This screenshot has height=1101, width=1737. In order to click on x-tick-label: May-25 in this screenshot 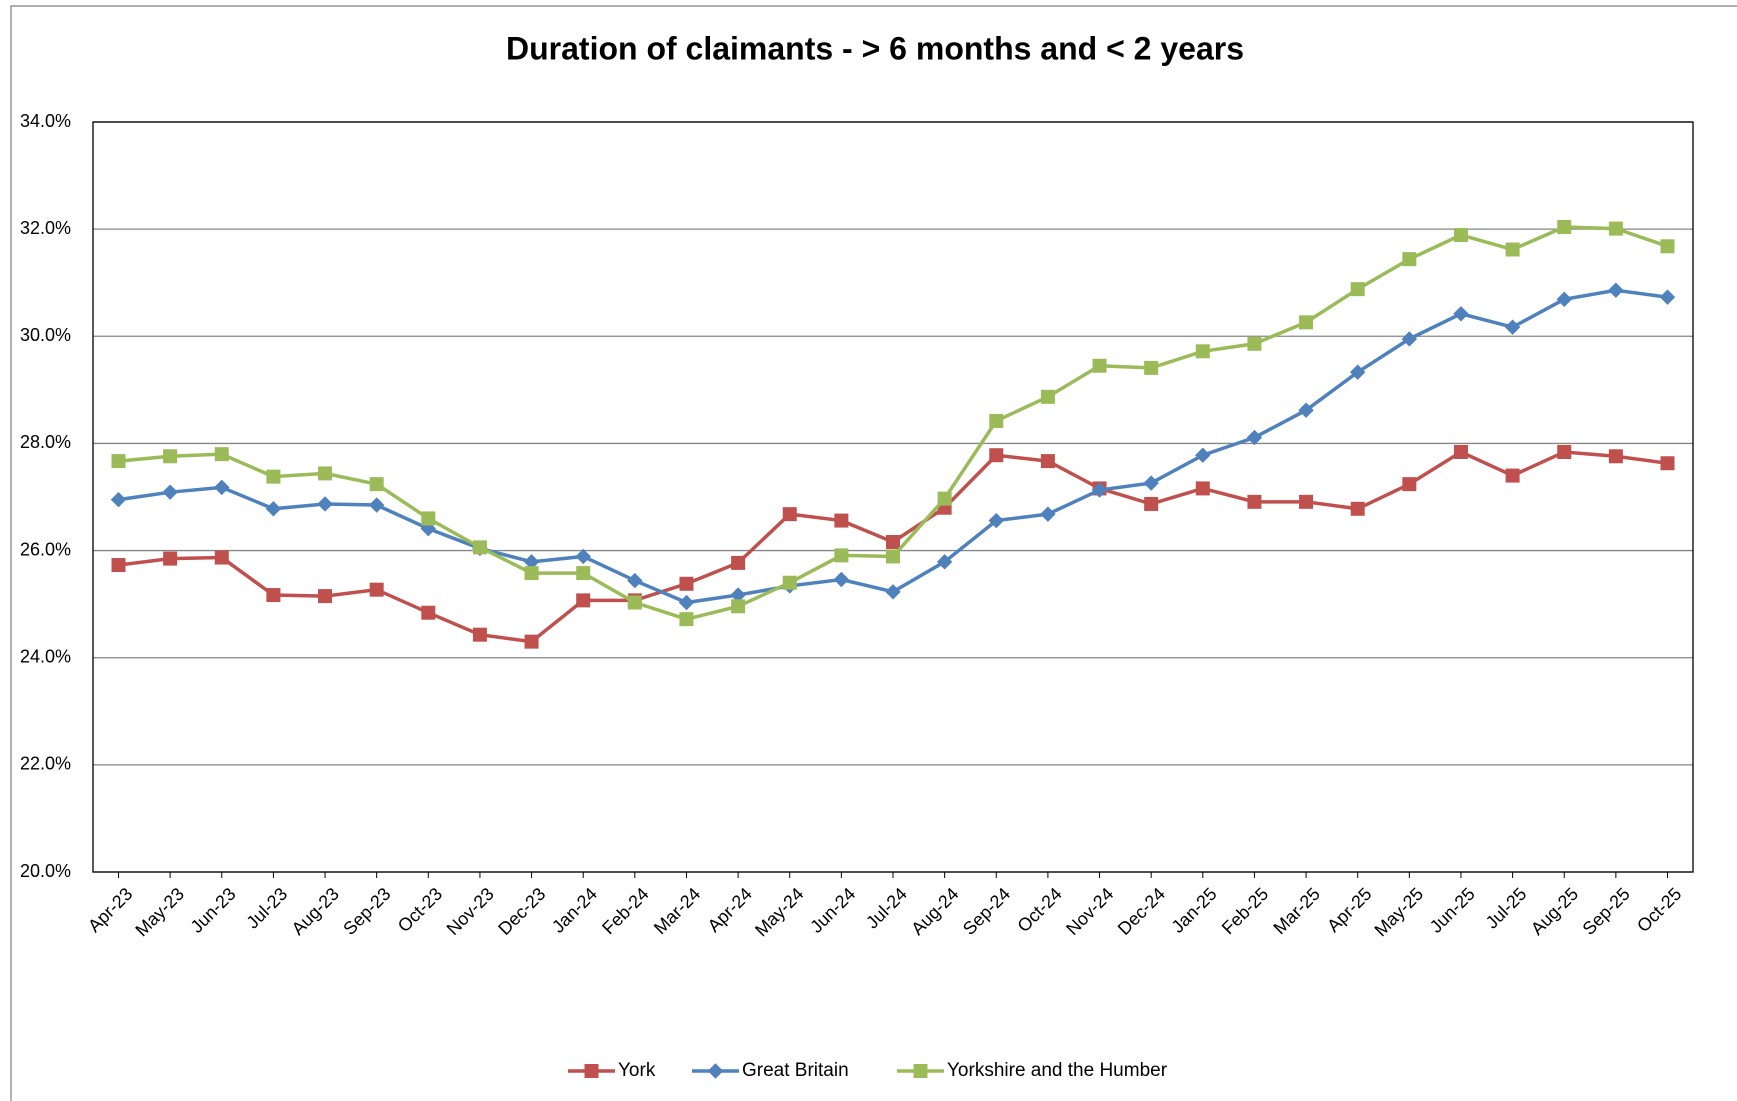, I will do `click(1399, 912)`.